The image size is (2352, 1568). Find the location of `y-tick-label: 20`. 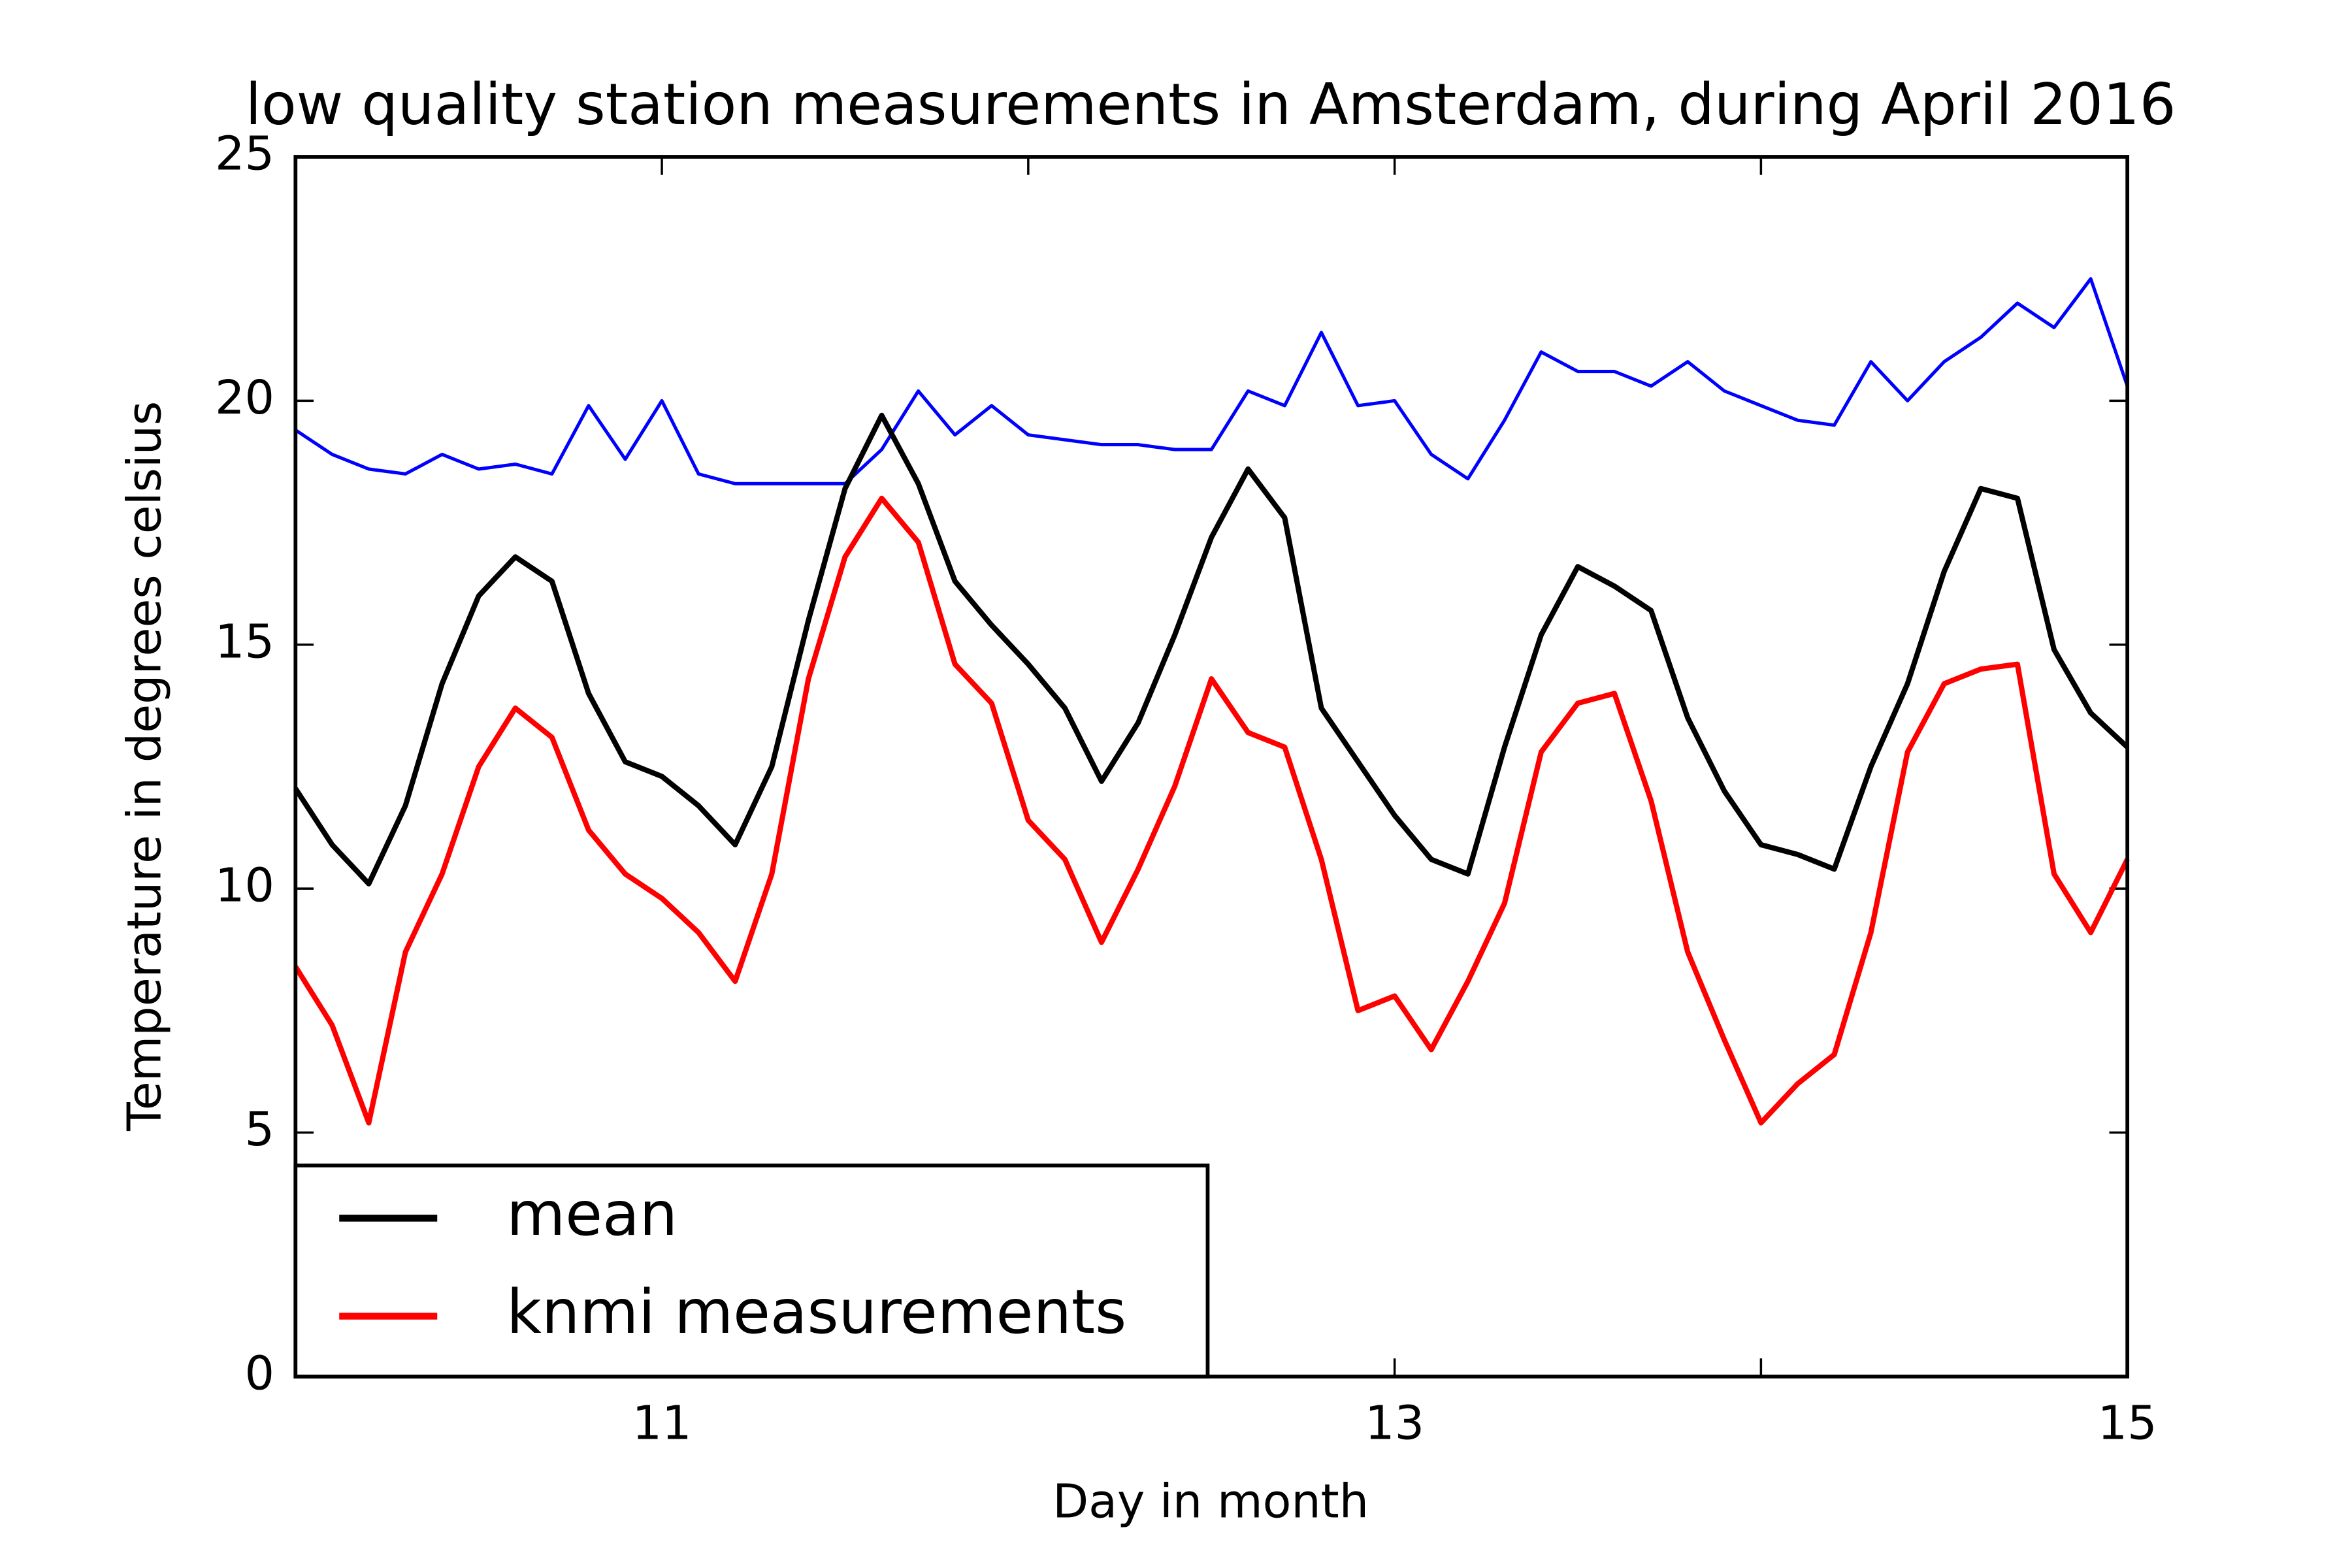

y-tick-label: 20 is located at coordinates (244, 397).